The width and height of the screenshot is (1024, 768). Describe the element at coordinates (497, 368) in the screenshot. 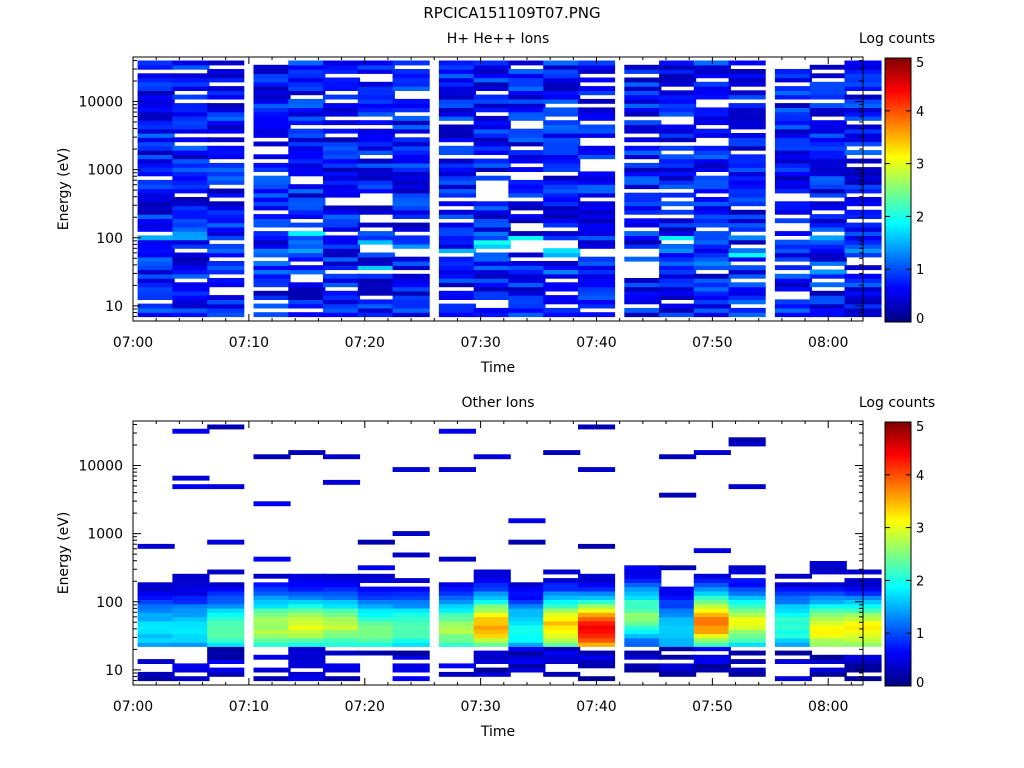

I see `x-axis-label: Time` at that location.